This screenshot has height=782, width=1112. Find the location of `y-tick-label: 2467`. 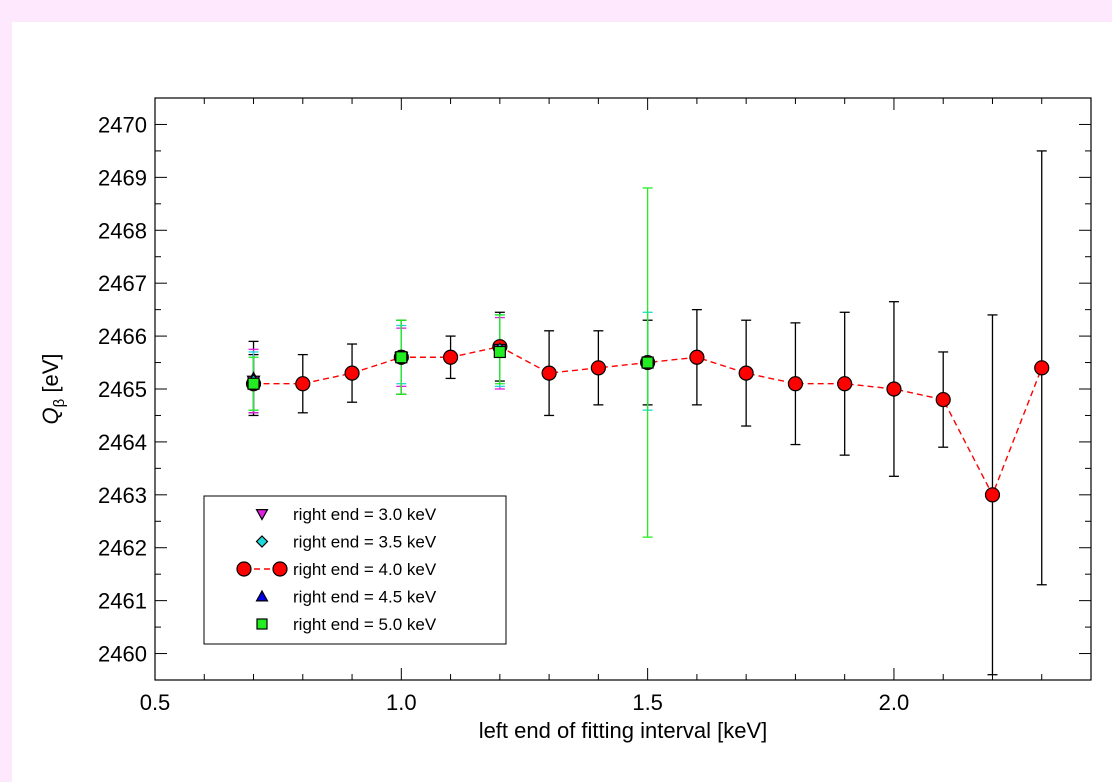

y-tick-label: 2467 is located at coordinates (122, 283).